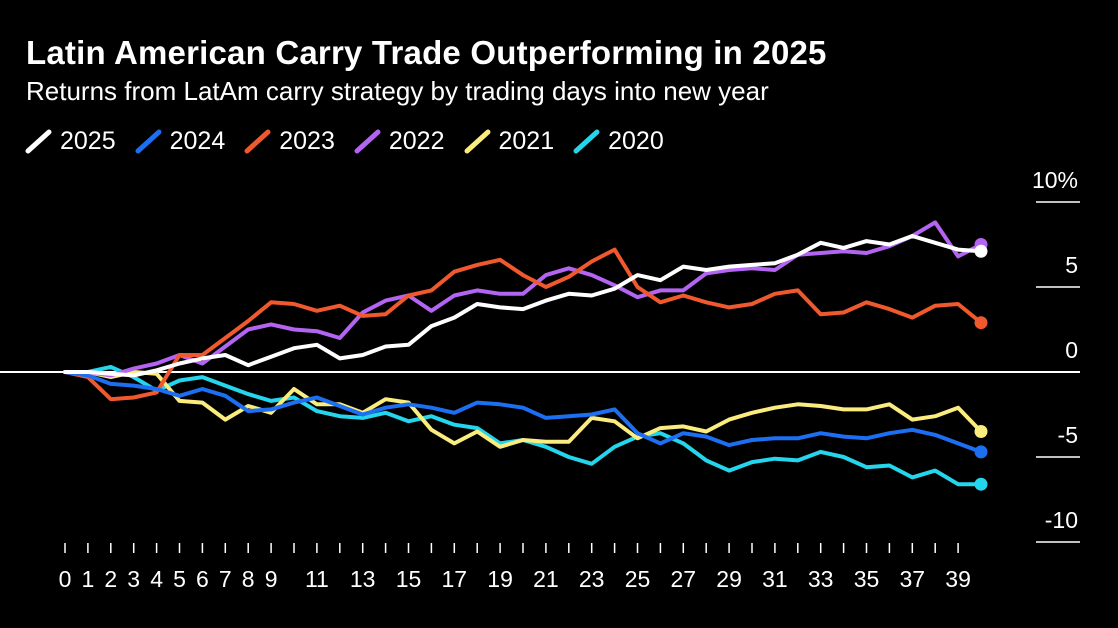 This screenshot has height=628, width=1118. Describe the element at coordinates (202, 579) in the screenshot. I see `x-tick-label-6: 6` at that location.